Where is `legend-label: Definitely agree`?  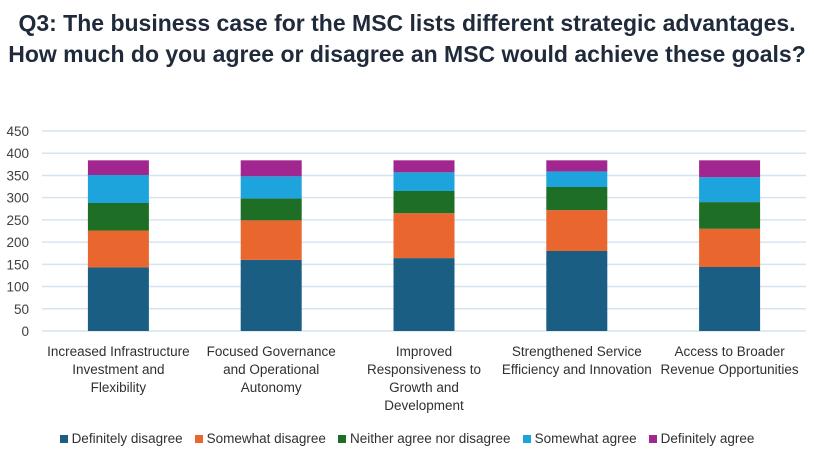
legend-label: Definitely agree is located at coordinates (707, 438).